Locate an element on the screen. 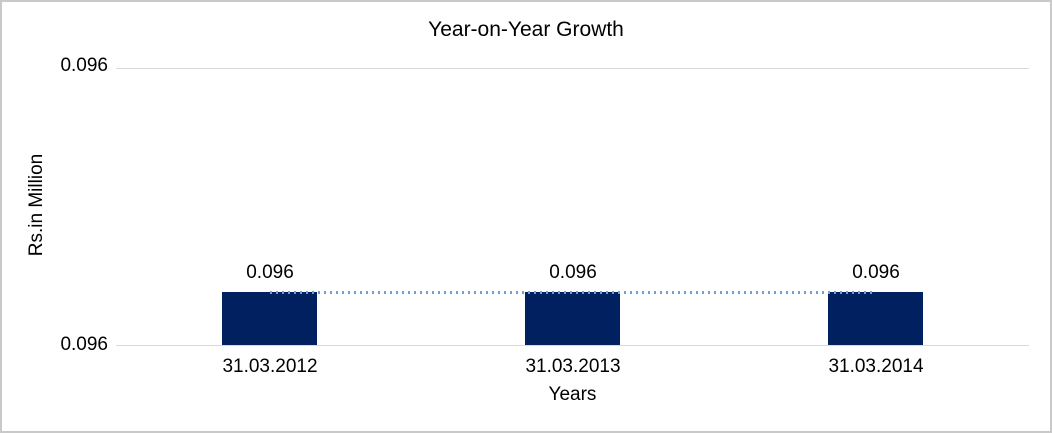  x-category-2013: 31.03.2013 is located at coordinates (573, 366).